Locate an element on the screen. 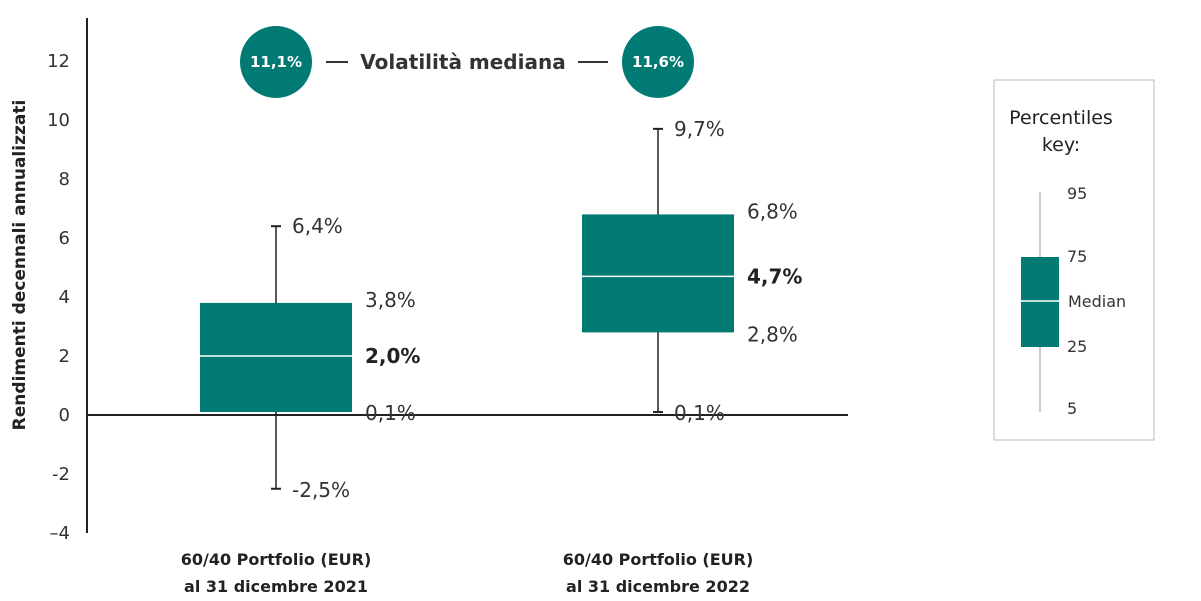 This screenshot has width=1201, height=601. label-p75: 3,8% is located at coordinates (390, 300).